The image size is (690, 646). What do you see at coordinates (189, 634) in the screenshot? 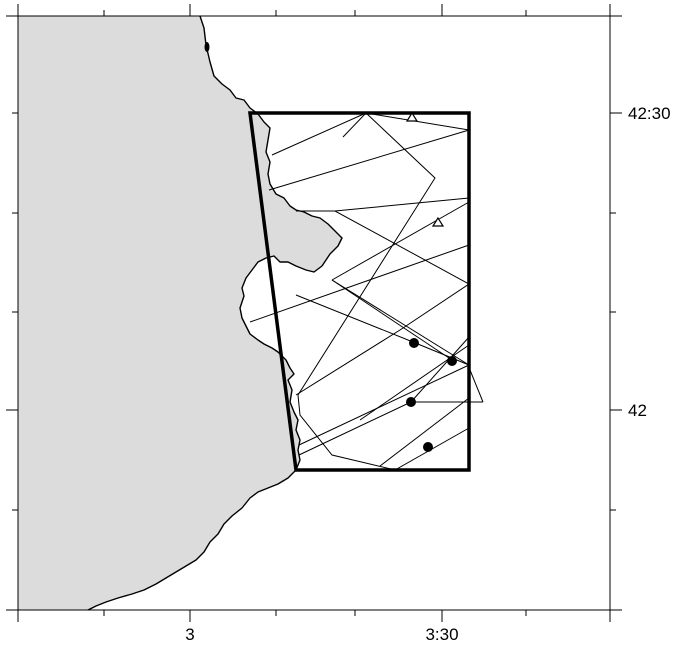
I see `lon-label-3: 3` at bounding box center [189, 634].